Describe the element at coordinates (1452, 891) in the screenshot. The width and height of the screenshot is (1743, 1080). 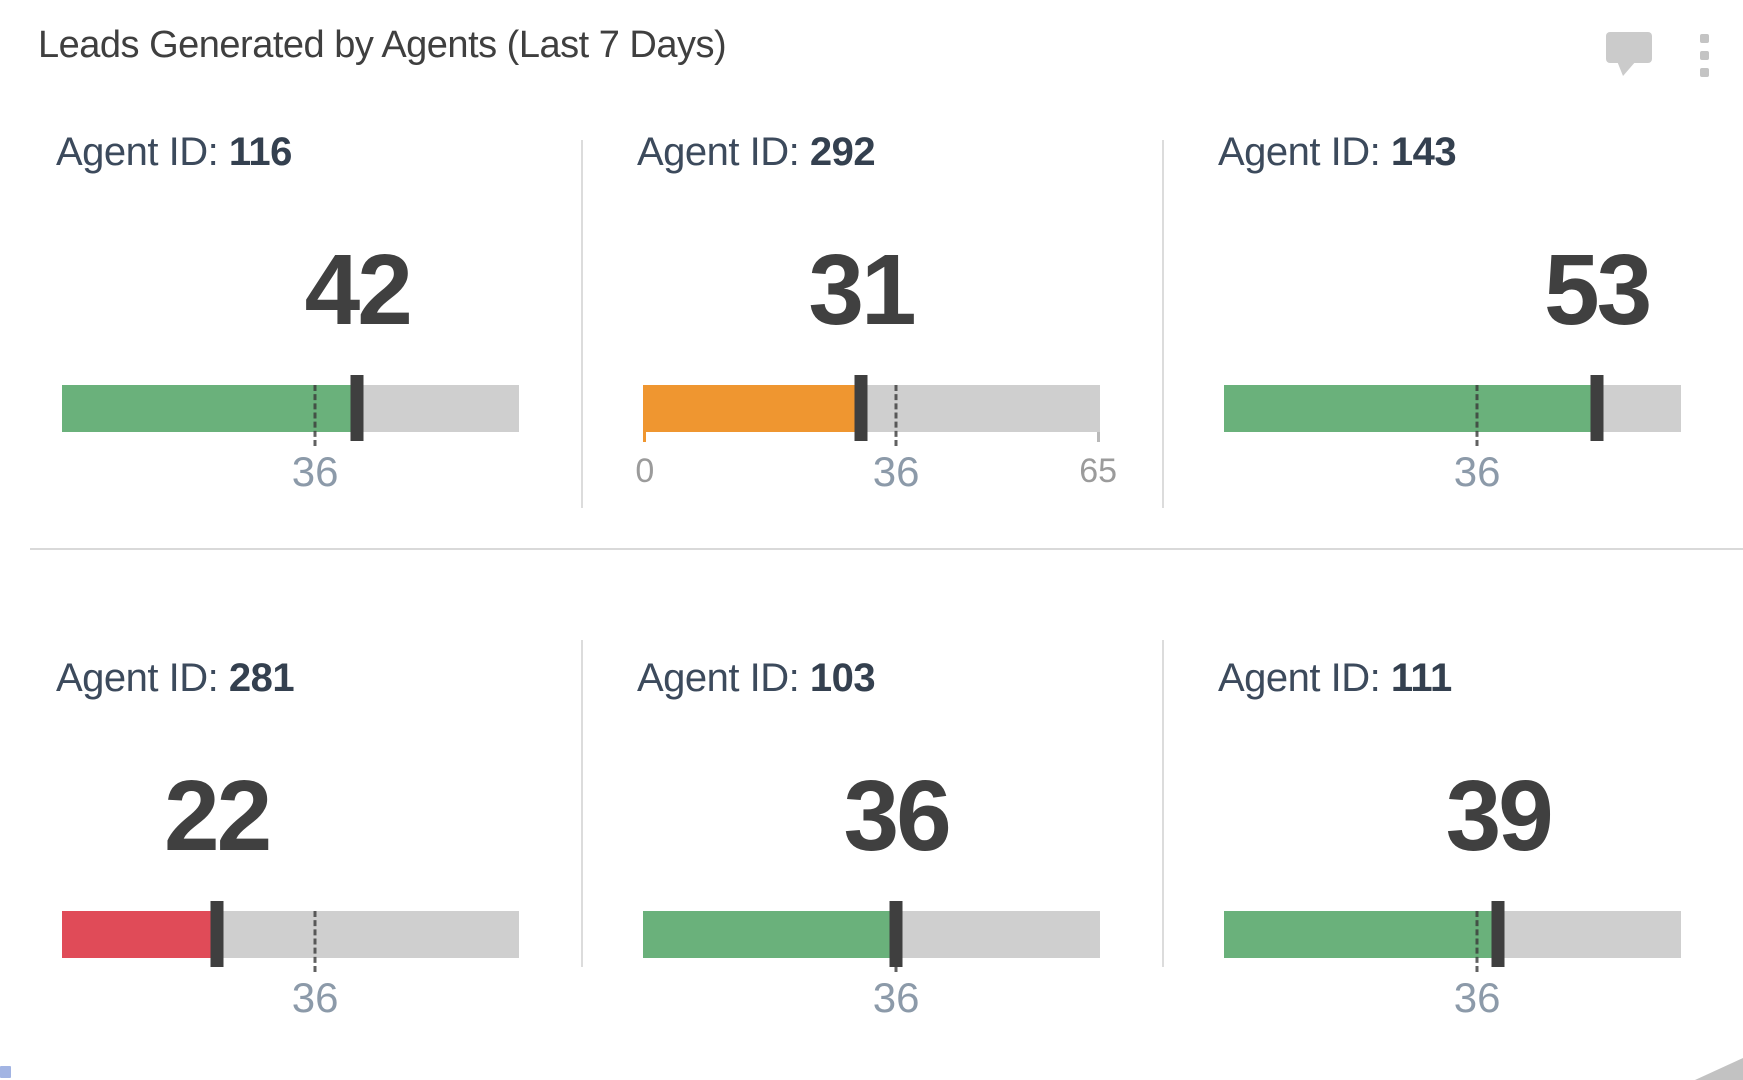
I see `bullet-chart: 39 36` at that location.